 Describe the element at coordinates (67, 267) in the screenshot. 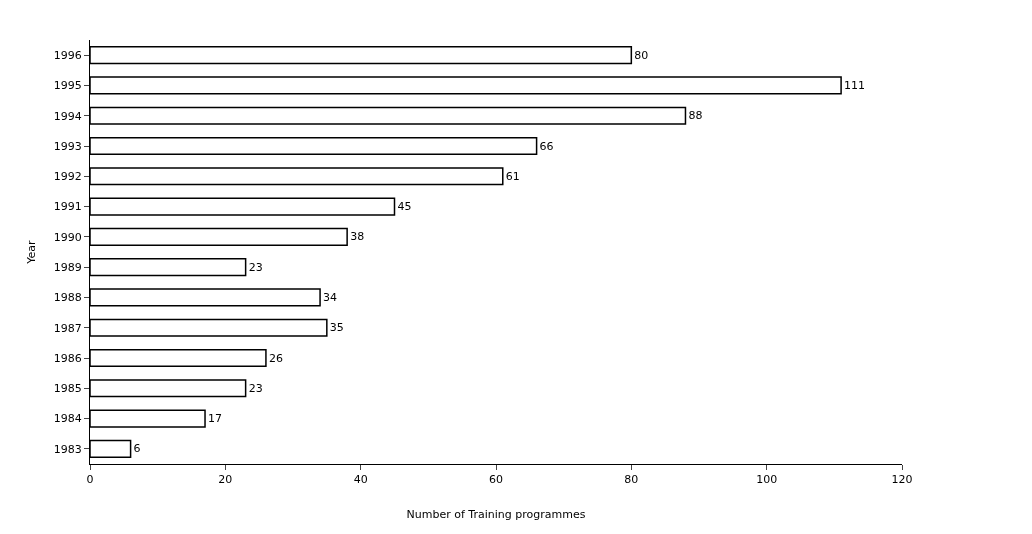

I see `y-tick-label: 1989` at that location.